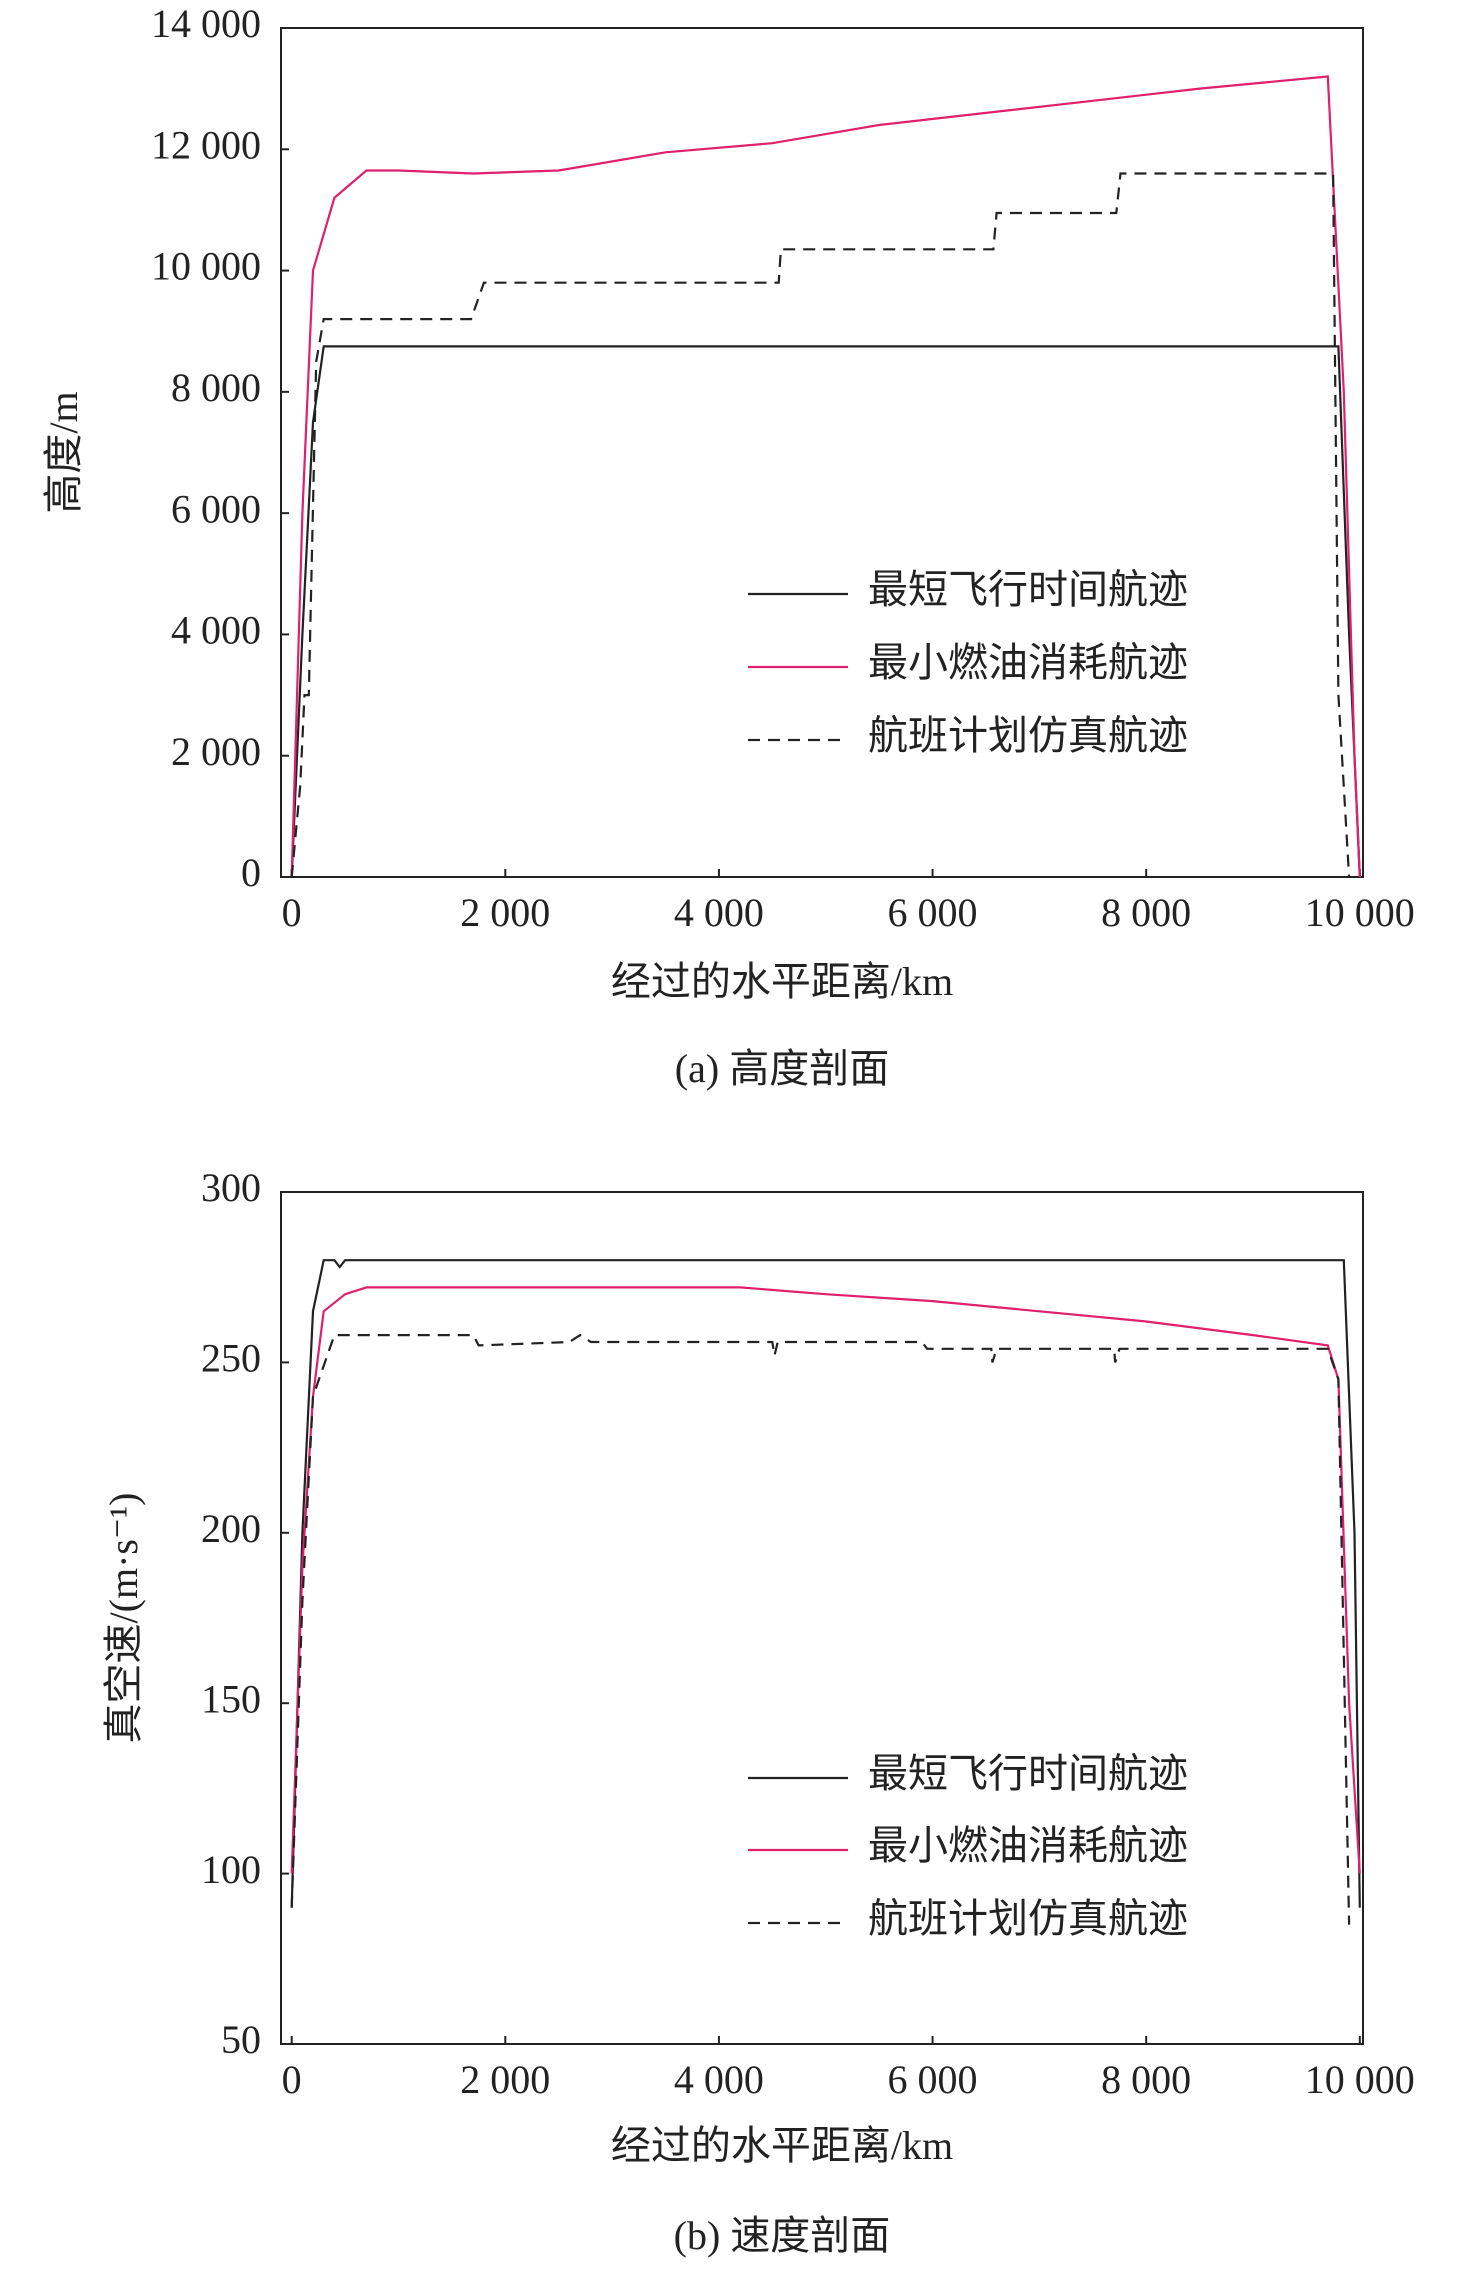 This screenshot has width=1476, height=2274. What do you see at coordinates (123, 1618) in the screenshot?
I see `y-axis-label: 真空速/(m·s⁻¹)` at bounding box center [123, 1618].